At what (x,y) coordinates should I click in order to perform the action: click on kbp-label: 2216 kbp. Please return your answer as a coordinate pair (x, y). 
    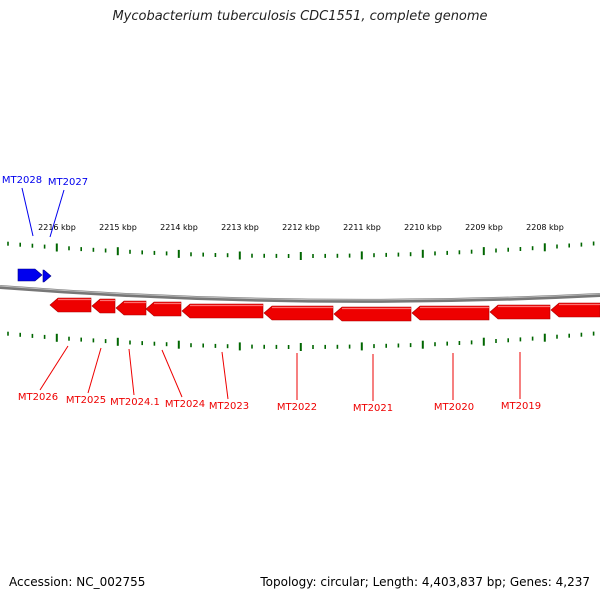
    Looking at the image, I should click on (57, 227).